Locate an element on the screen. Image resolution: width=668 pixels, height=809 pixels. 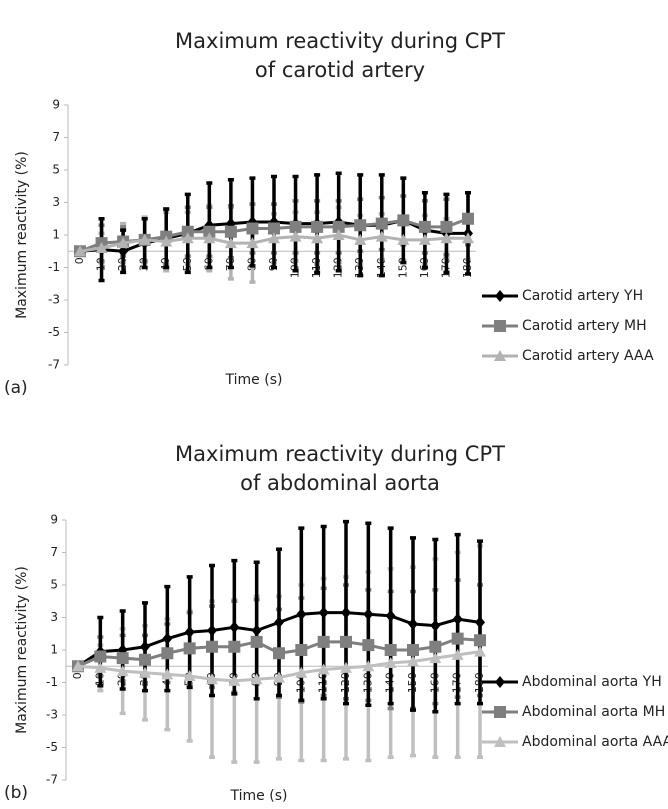
y-tick-label: 3 is located at coordinates (56, 202).